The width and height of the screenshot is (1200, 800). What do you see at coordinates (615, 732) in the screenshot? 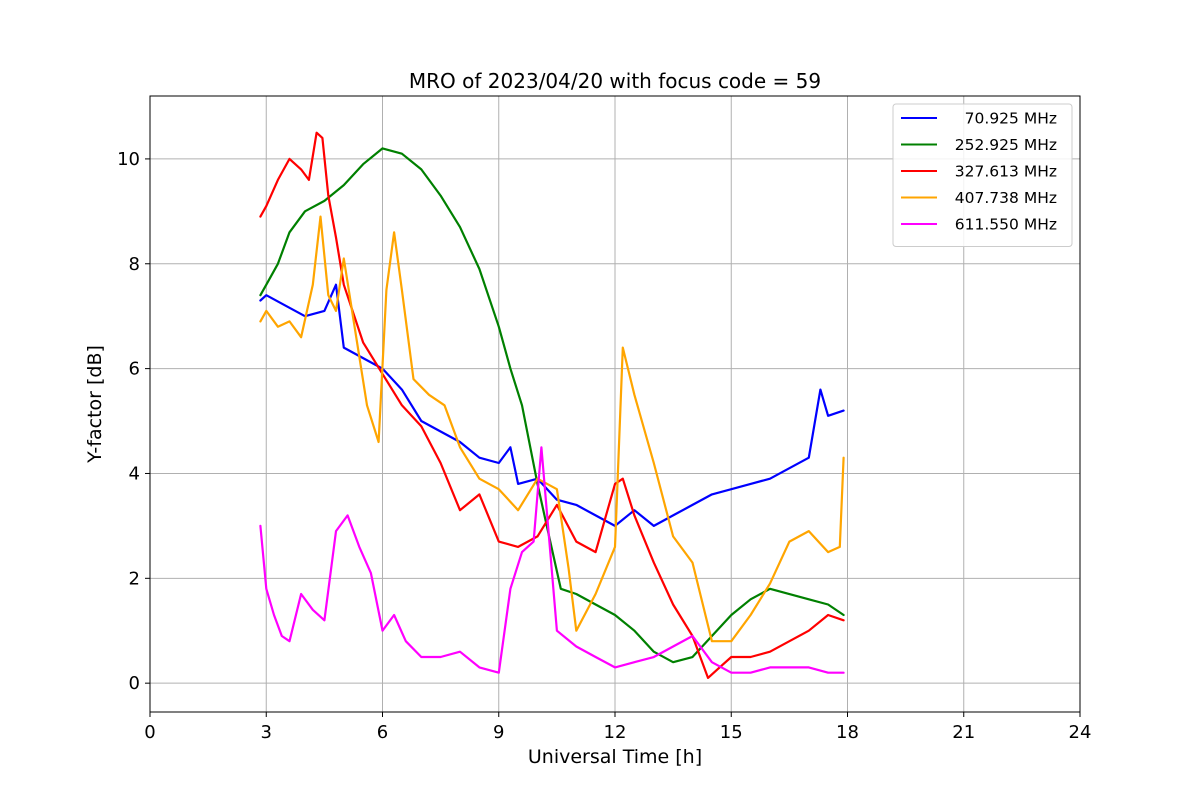
I see `x-tick-label: 12` at bounding box center [615, 732].